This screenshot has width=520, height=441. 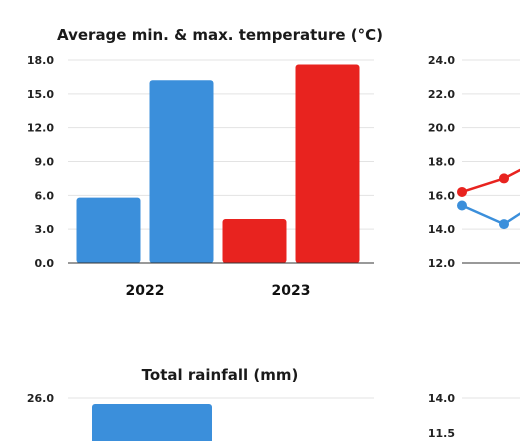 I want to click on chart2-ytick: 24.0, so click(x=441, y=60).